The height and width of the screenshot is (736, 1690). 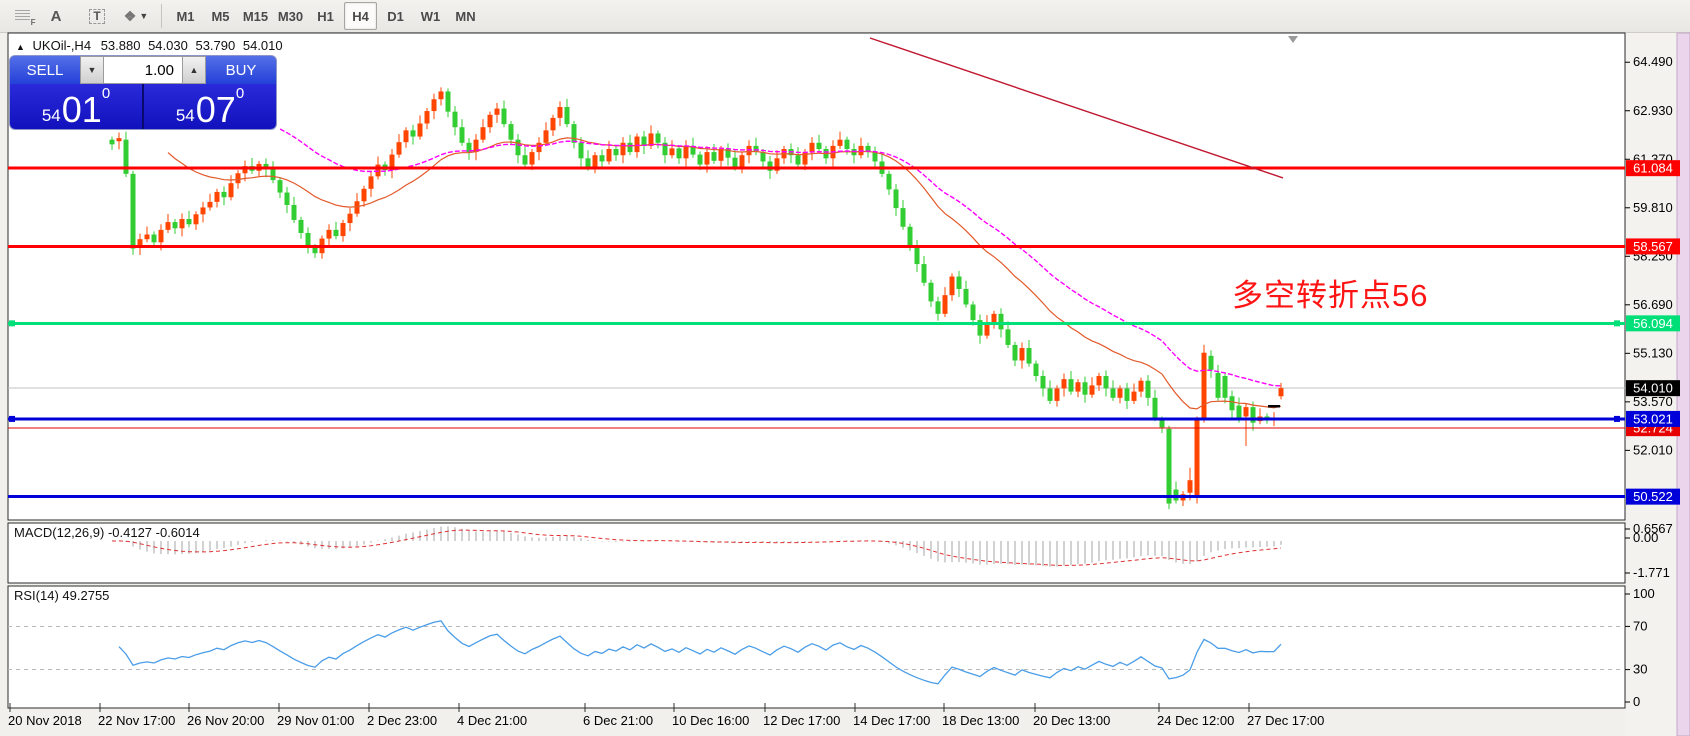 I want to click on collapse-triangle-icon: ▲, so click(x=20, y=47).